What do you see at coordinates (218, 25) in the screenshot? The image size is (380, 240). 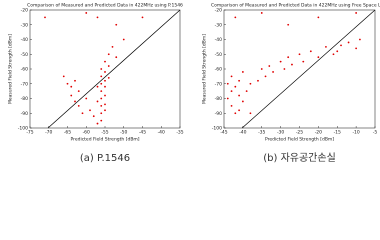 I see `y-tick-label: -30` at bounding box center [218, 25].